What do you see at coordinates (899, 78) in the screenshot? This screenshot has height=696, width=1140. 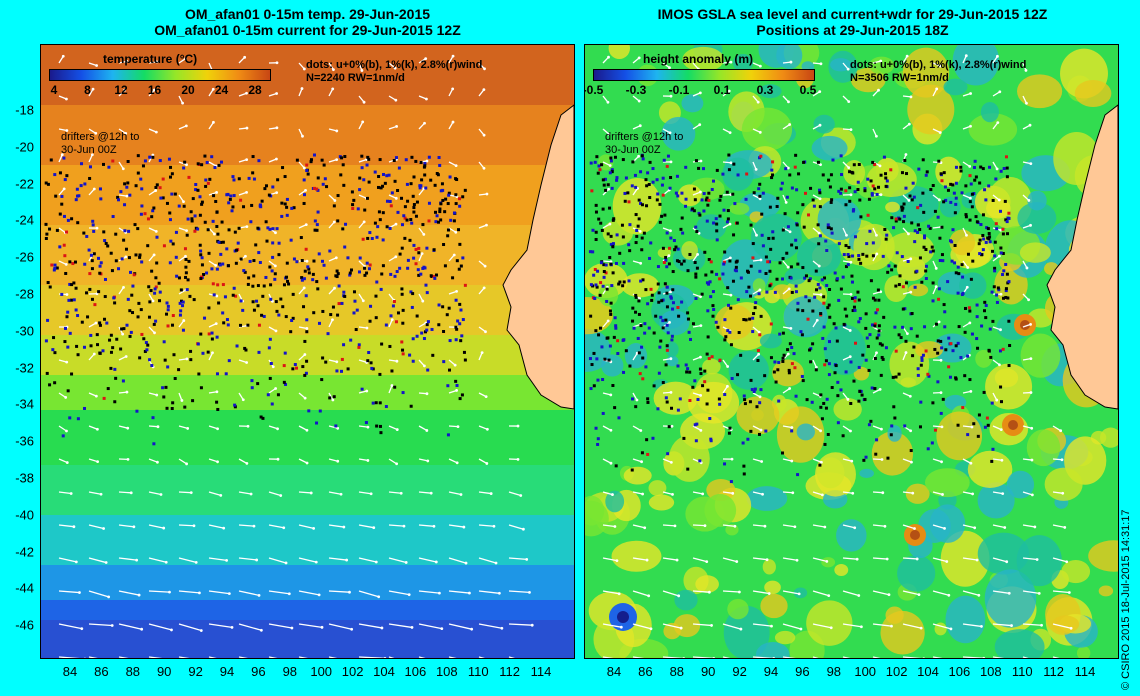 I see `right-dots-line2: N=3506 RW=1nm/d` at bounding box center [899, 78].